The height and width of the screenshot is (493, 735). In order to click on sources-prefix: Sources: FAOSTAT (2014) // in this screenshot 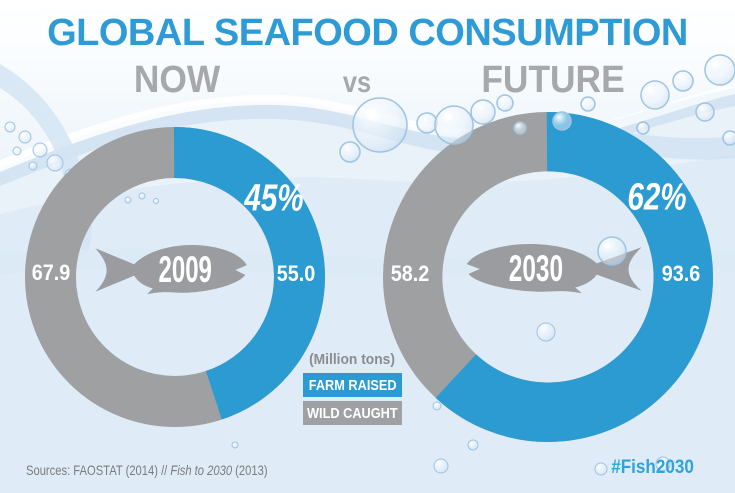, I will do `click(98, 470)`.